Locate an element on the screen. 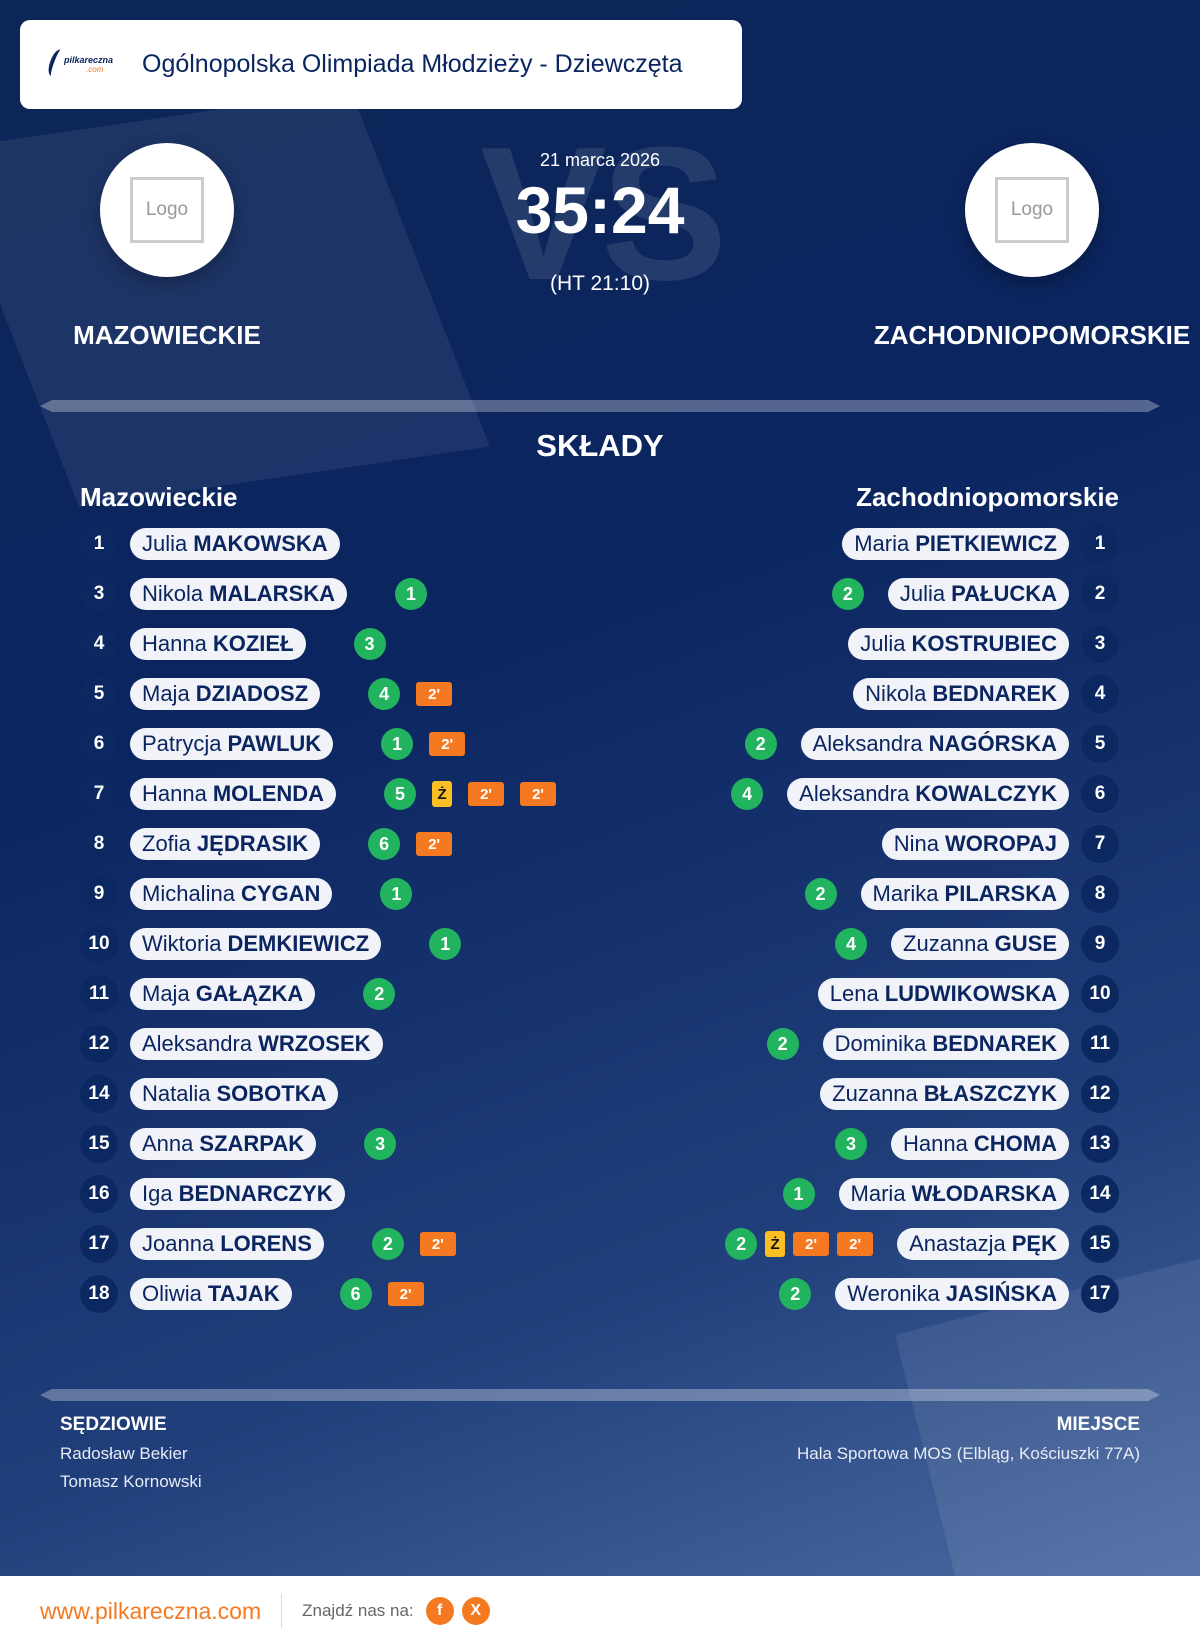 The image size is (1200, 1646). last-name: TAJAK is located at coordinates (243, 1293).